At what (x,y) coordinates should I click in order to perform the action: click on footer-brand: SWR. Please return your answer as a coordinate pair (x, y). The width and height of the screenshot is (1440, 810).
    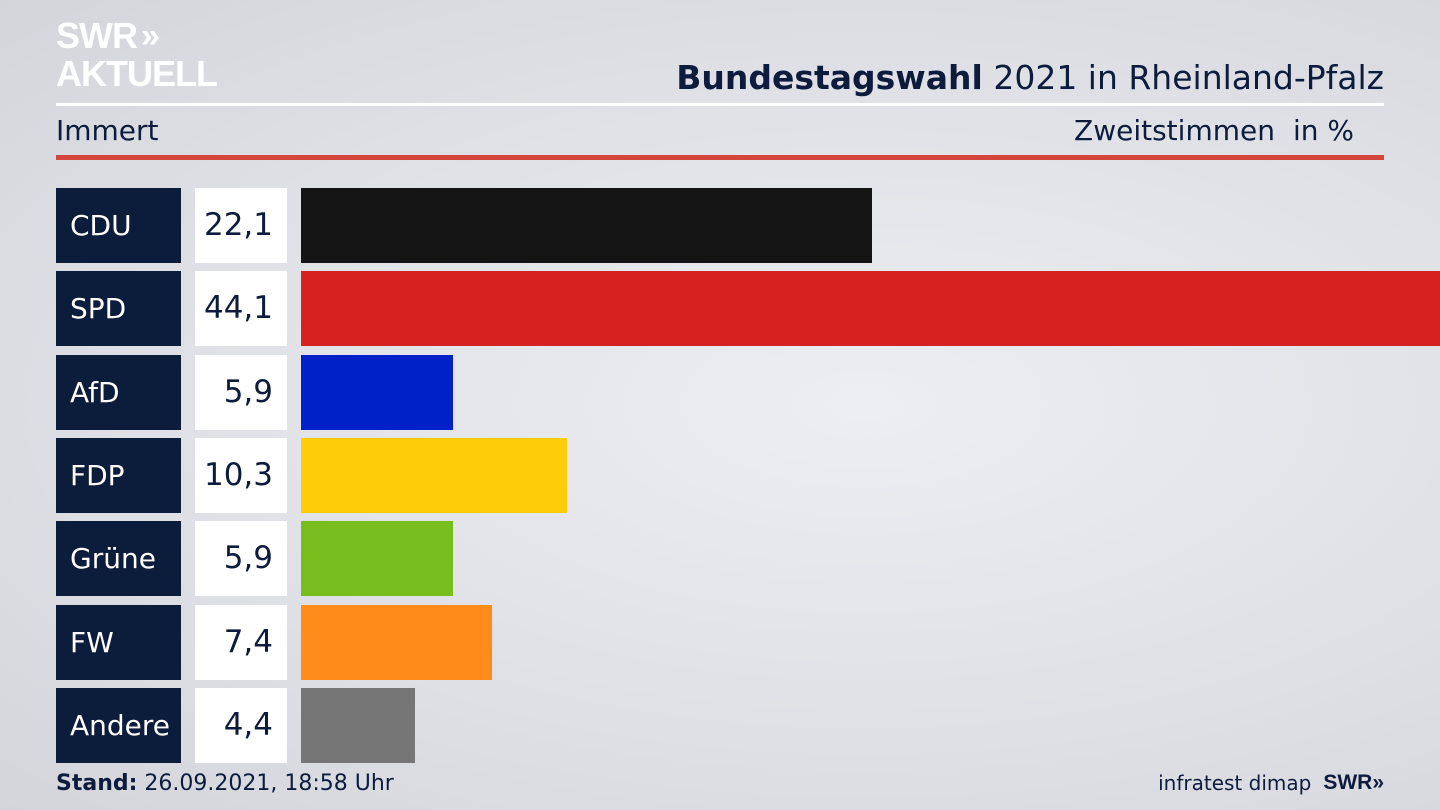
    Looking at the image, I should click on (1348, 782).